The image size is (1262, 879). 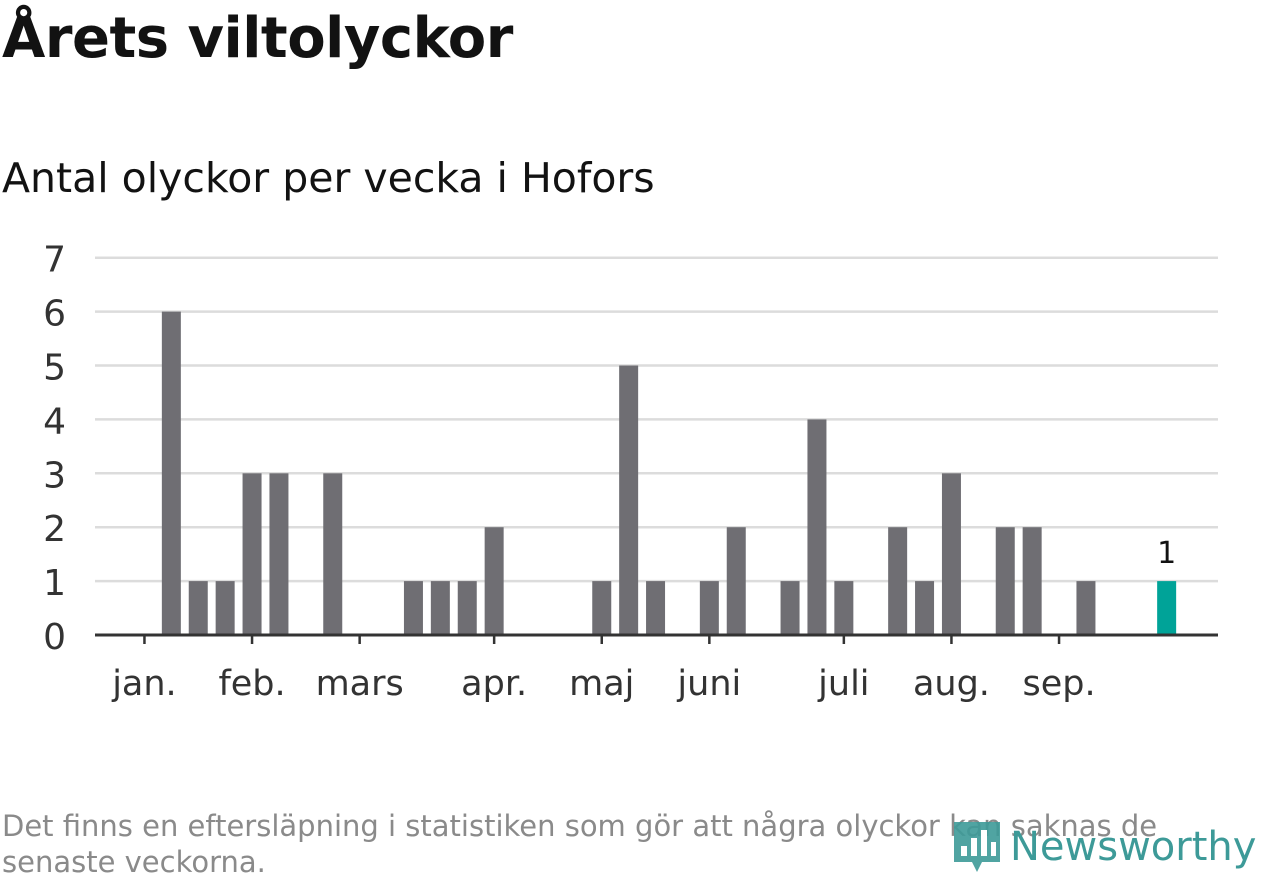 What do you see at coordinates (251, 684) in the screenshot?
I see `x-tick-label: feb.` at bounding box center [251, 684].